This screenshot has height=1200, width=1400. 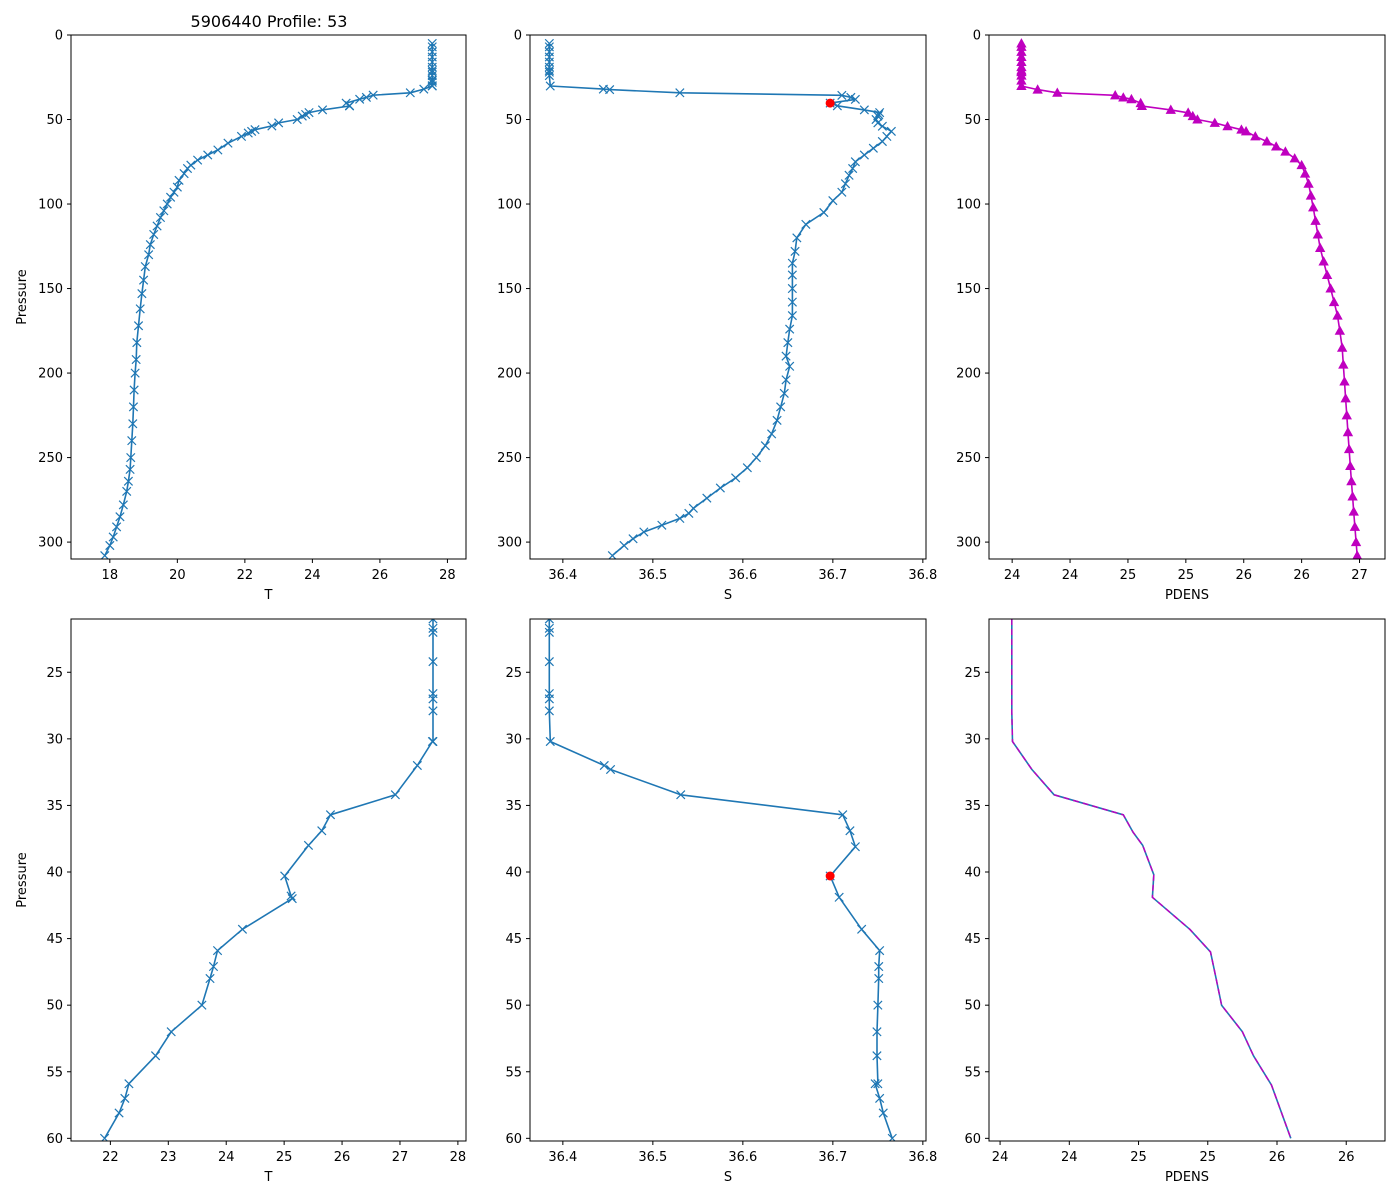 I want to click on x-tick-label: 22, so click(x=110, y=1157).